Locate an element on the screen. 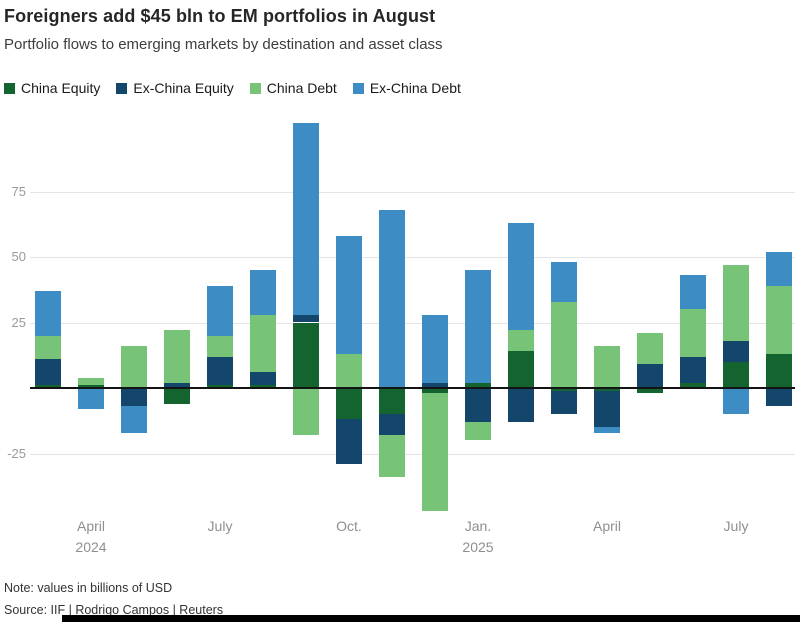 The width and height of the screenshot is (800, 622). bar-segment-jun-2024-china-equity is located at coordinates (177, 396).